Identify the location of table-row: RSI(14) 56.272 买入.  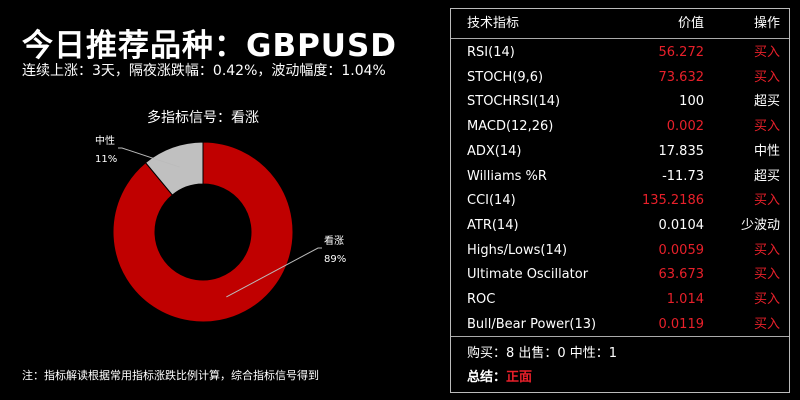
(620, 52).